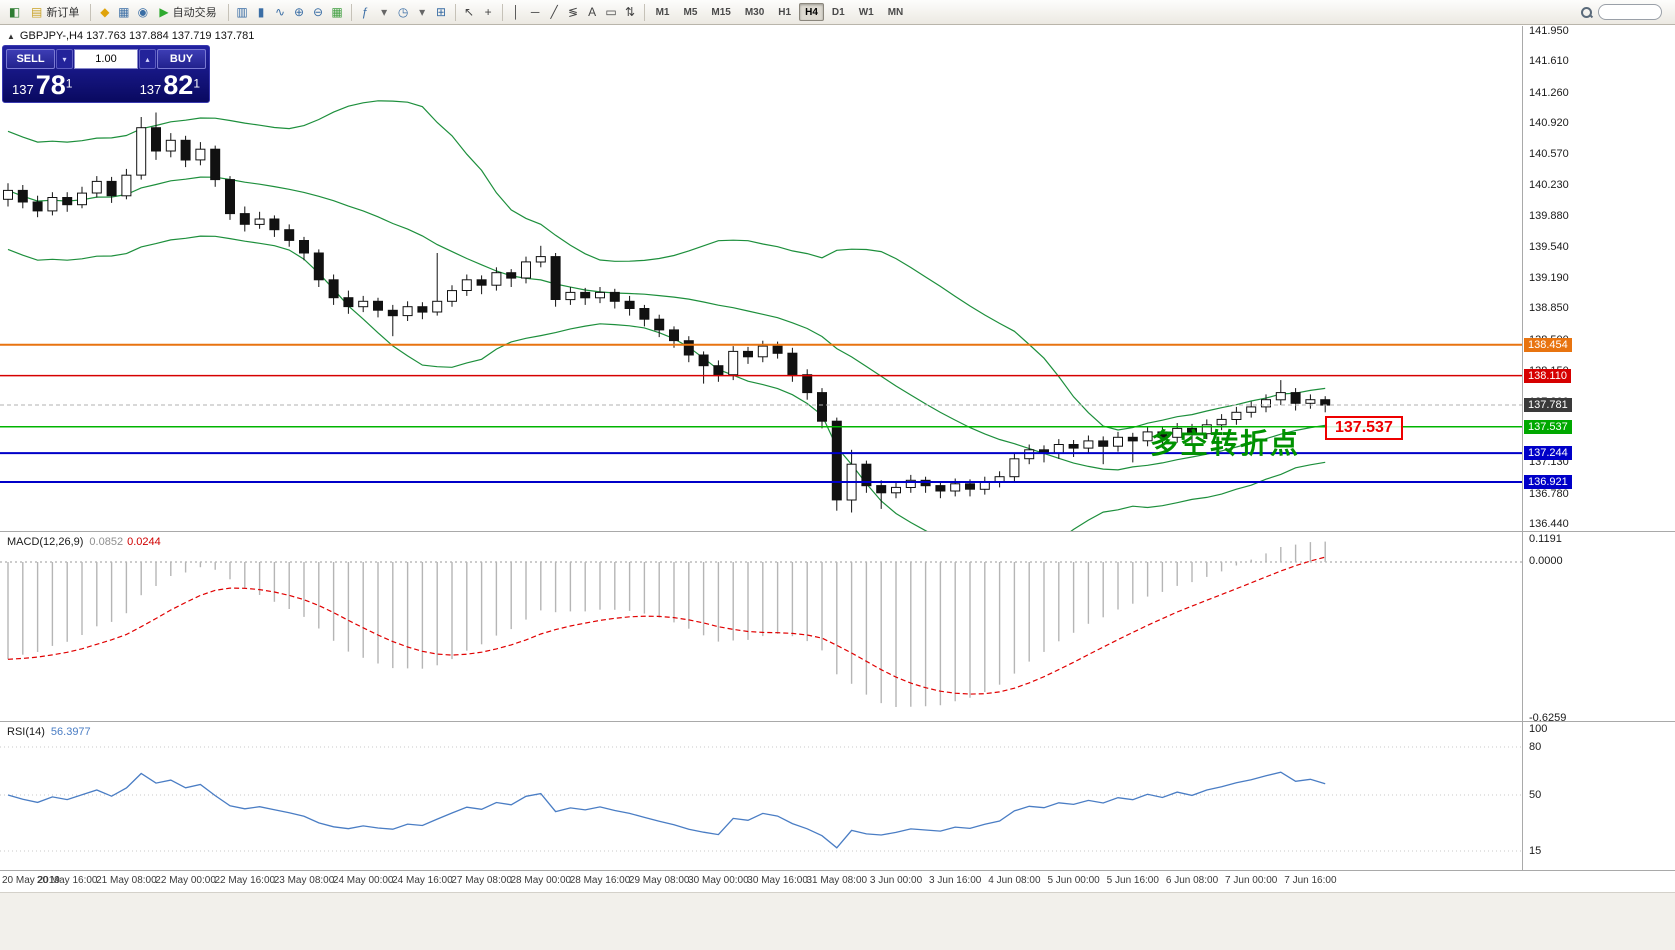  Describe the element at coordinates (690, 12) in the screenshot. I see `timeframe-m5: M5` at that location.